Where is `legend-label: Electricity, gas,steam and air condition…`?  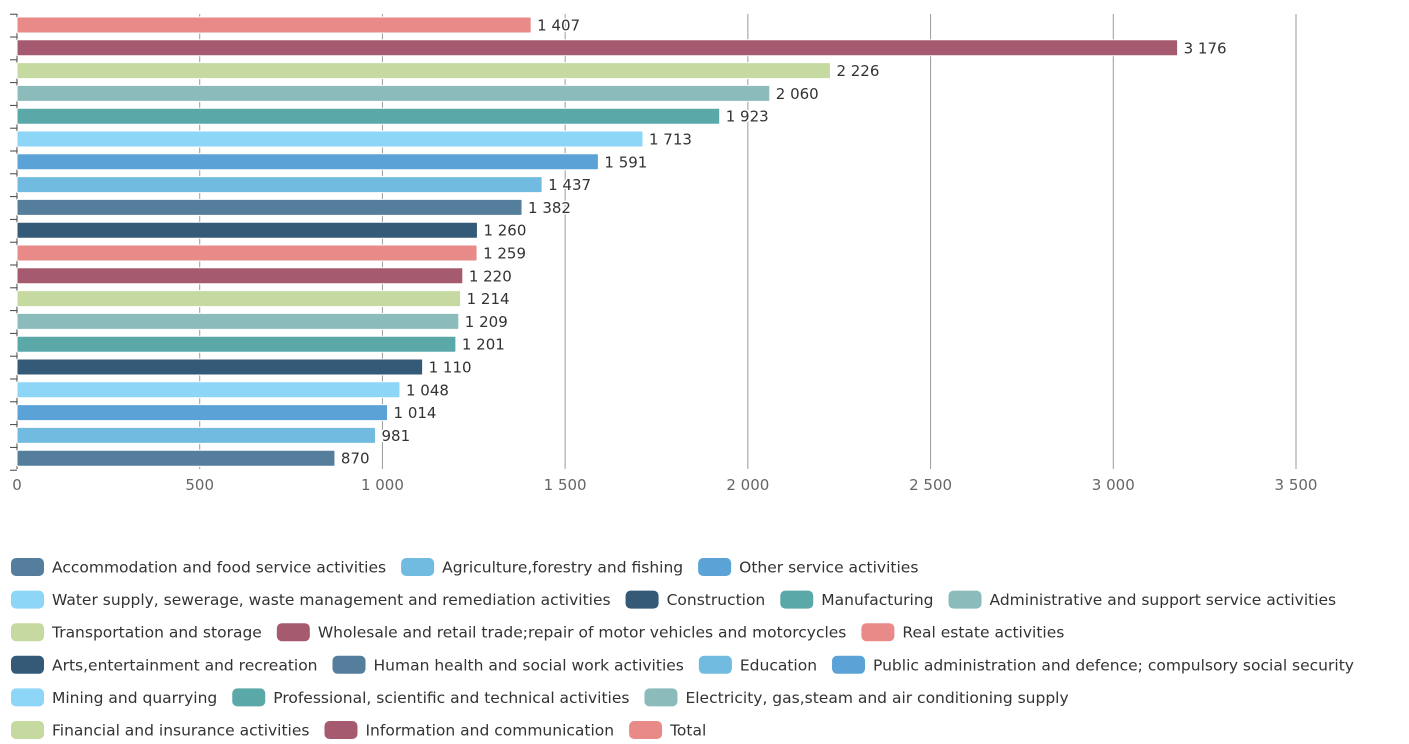 legend-label: Electricity, gas,steam and air condition… is located at coordinates (876, 698).